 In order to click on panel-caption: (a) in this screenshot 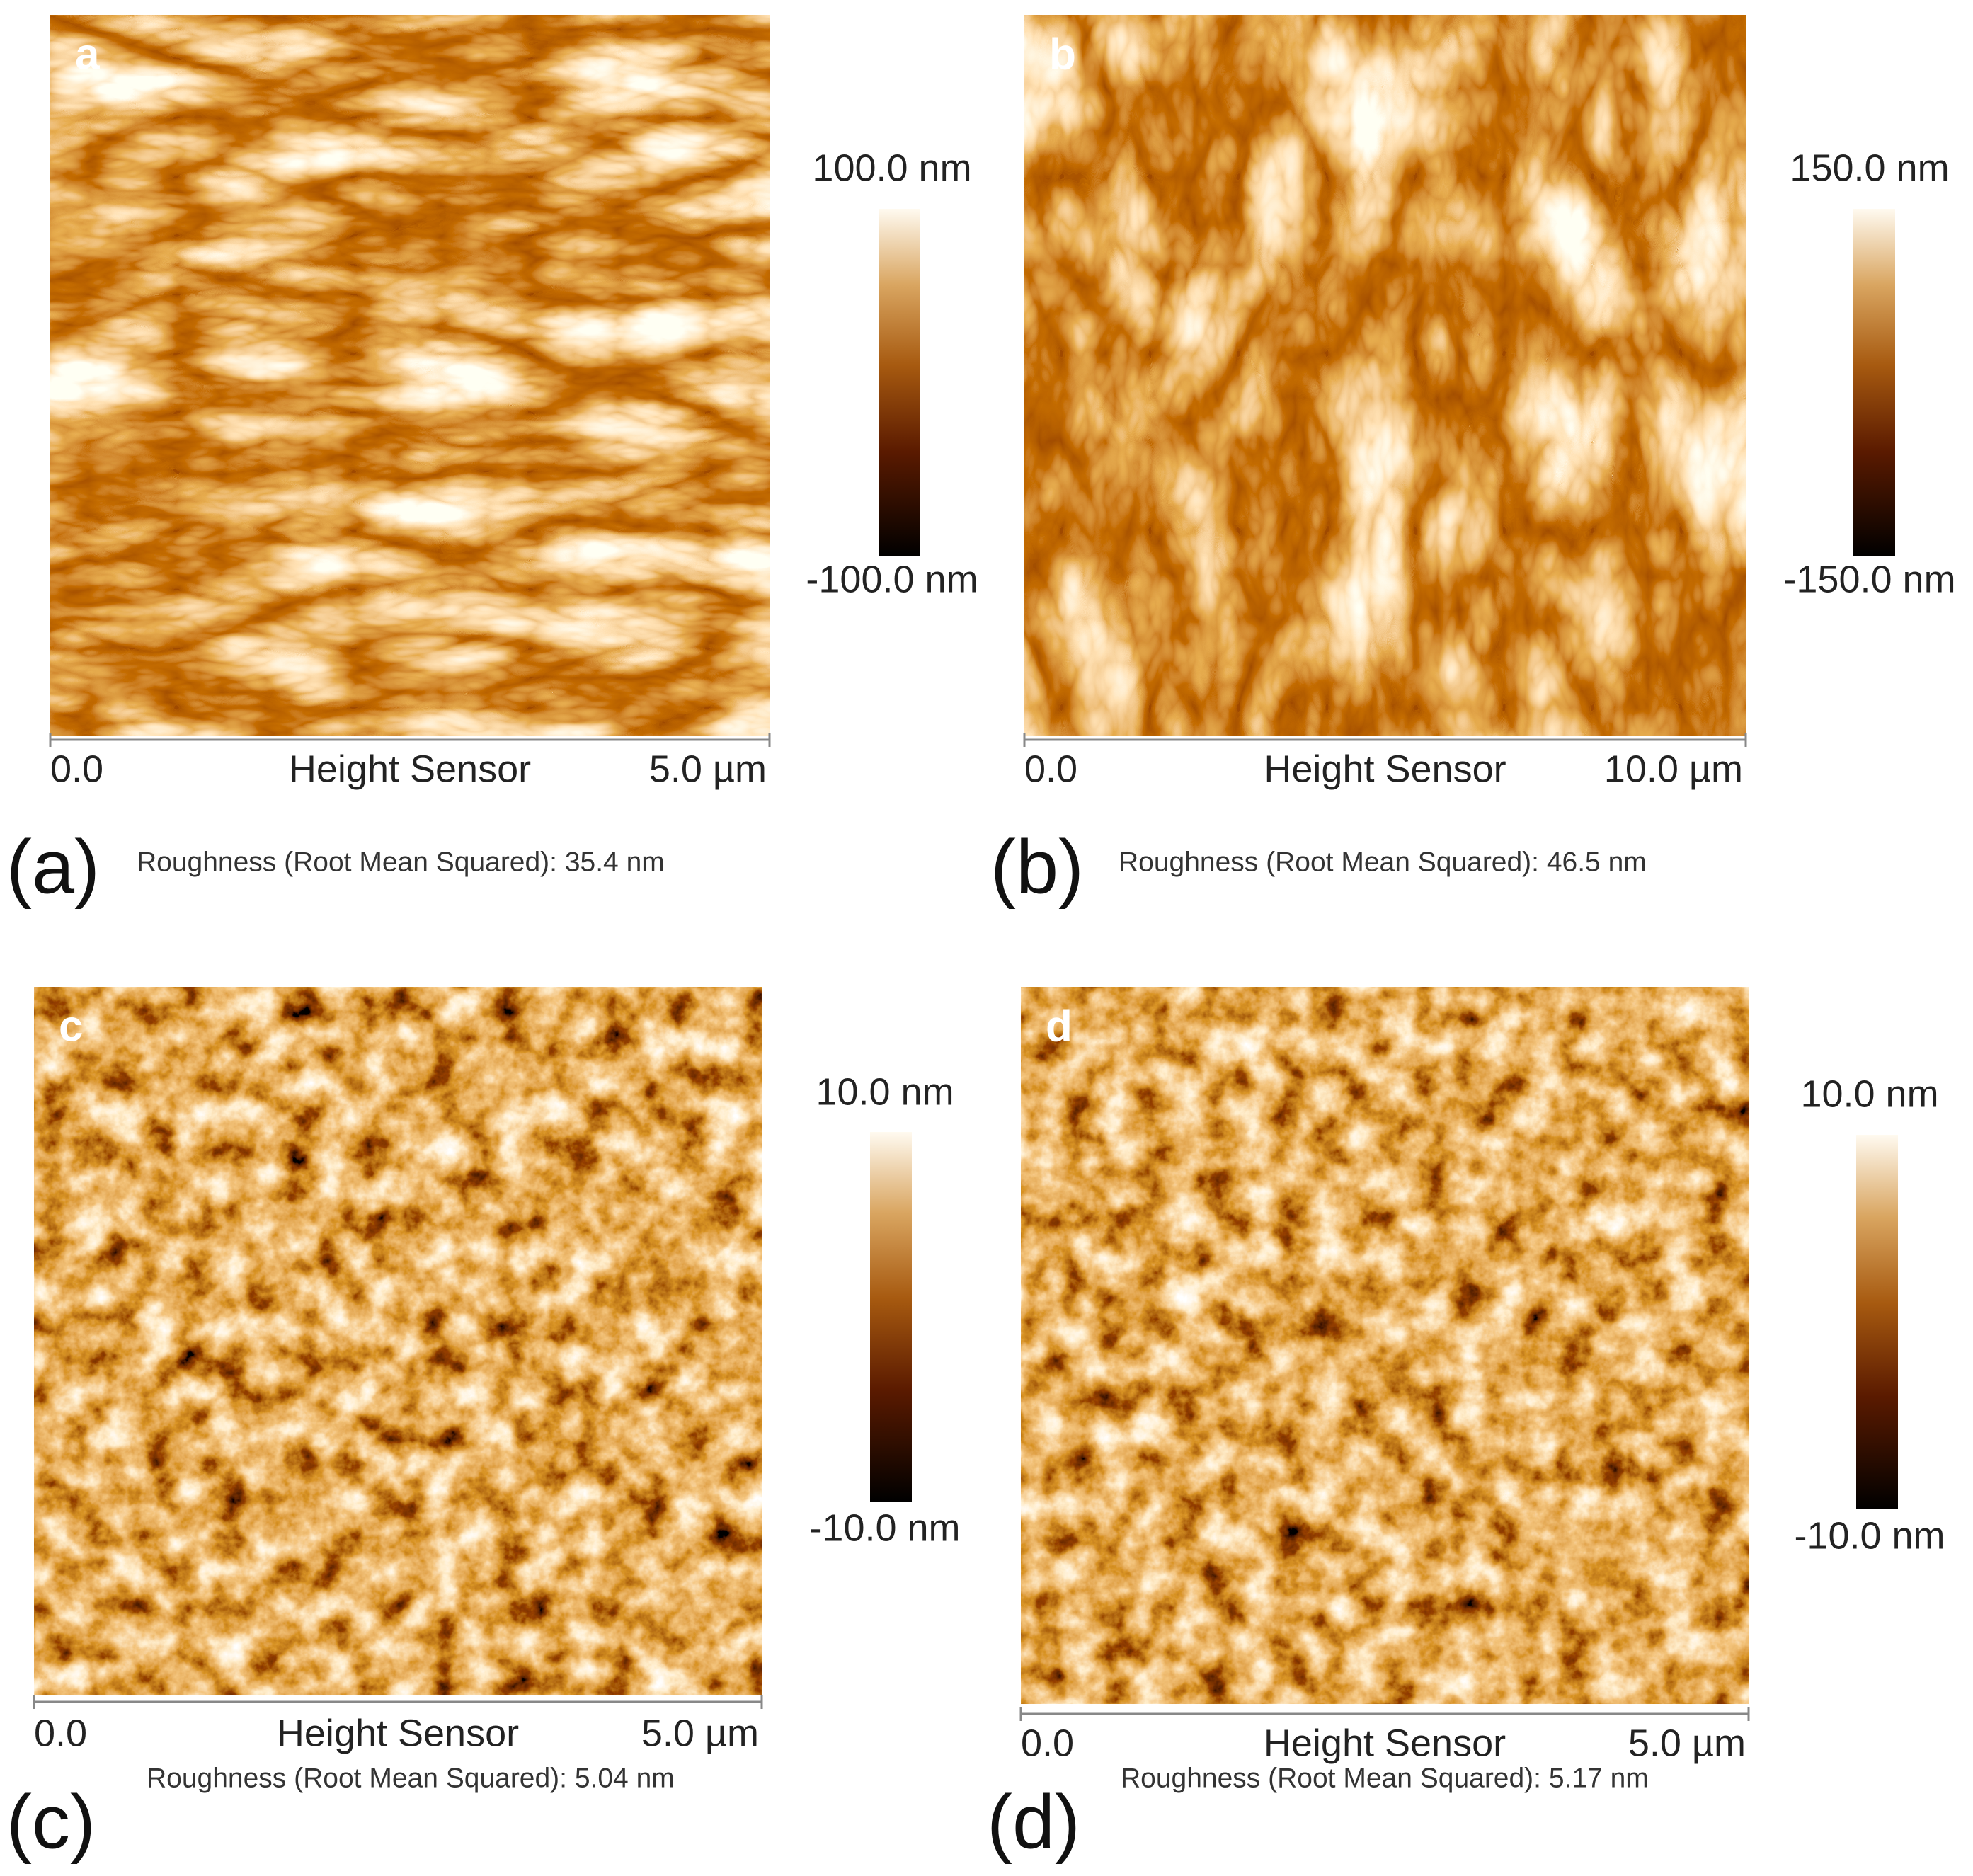, I will do `click(53, 867)`.